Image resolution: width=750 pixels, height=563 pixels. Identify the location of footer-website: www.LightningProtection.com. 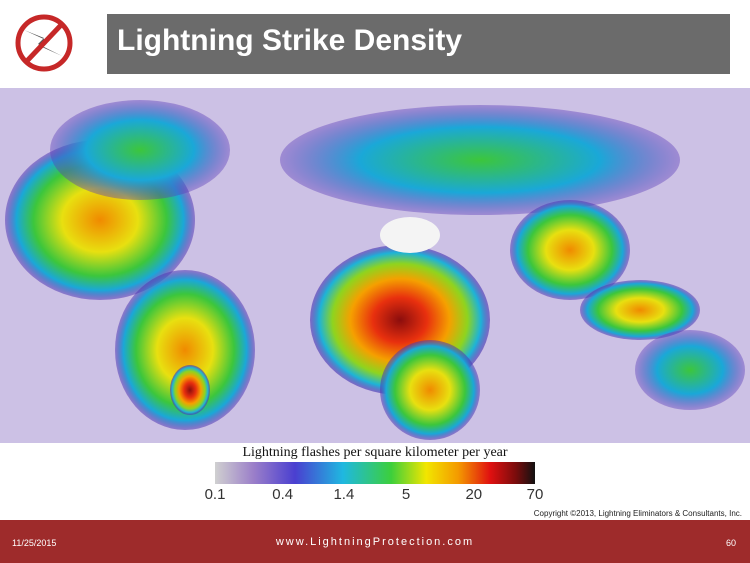
(375, 542).